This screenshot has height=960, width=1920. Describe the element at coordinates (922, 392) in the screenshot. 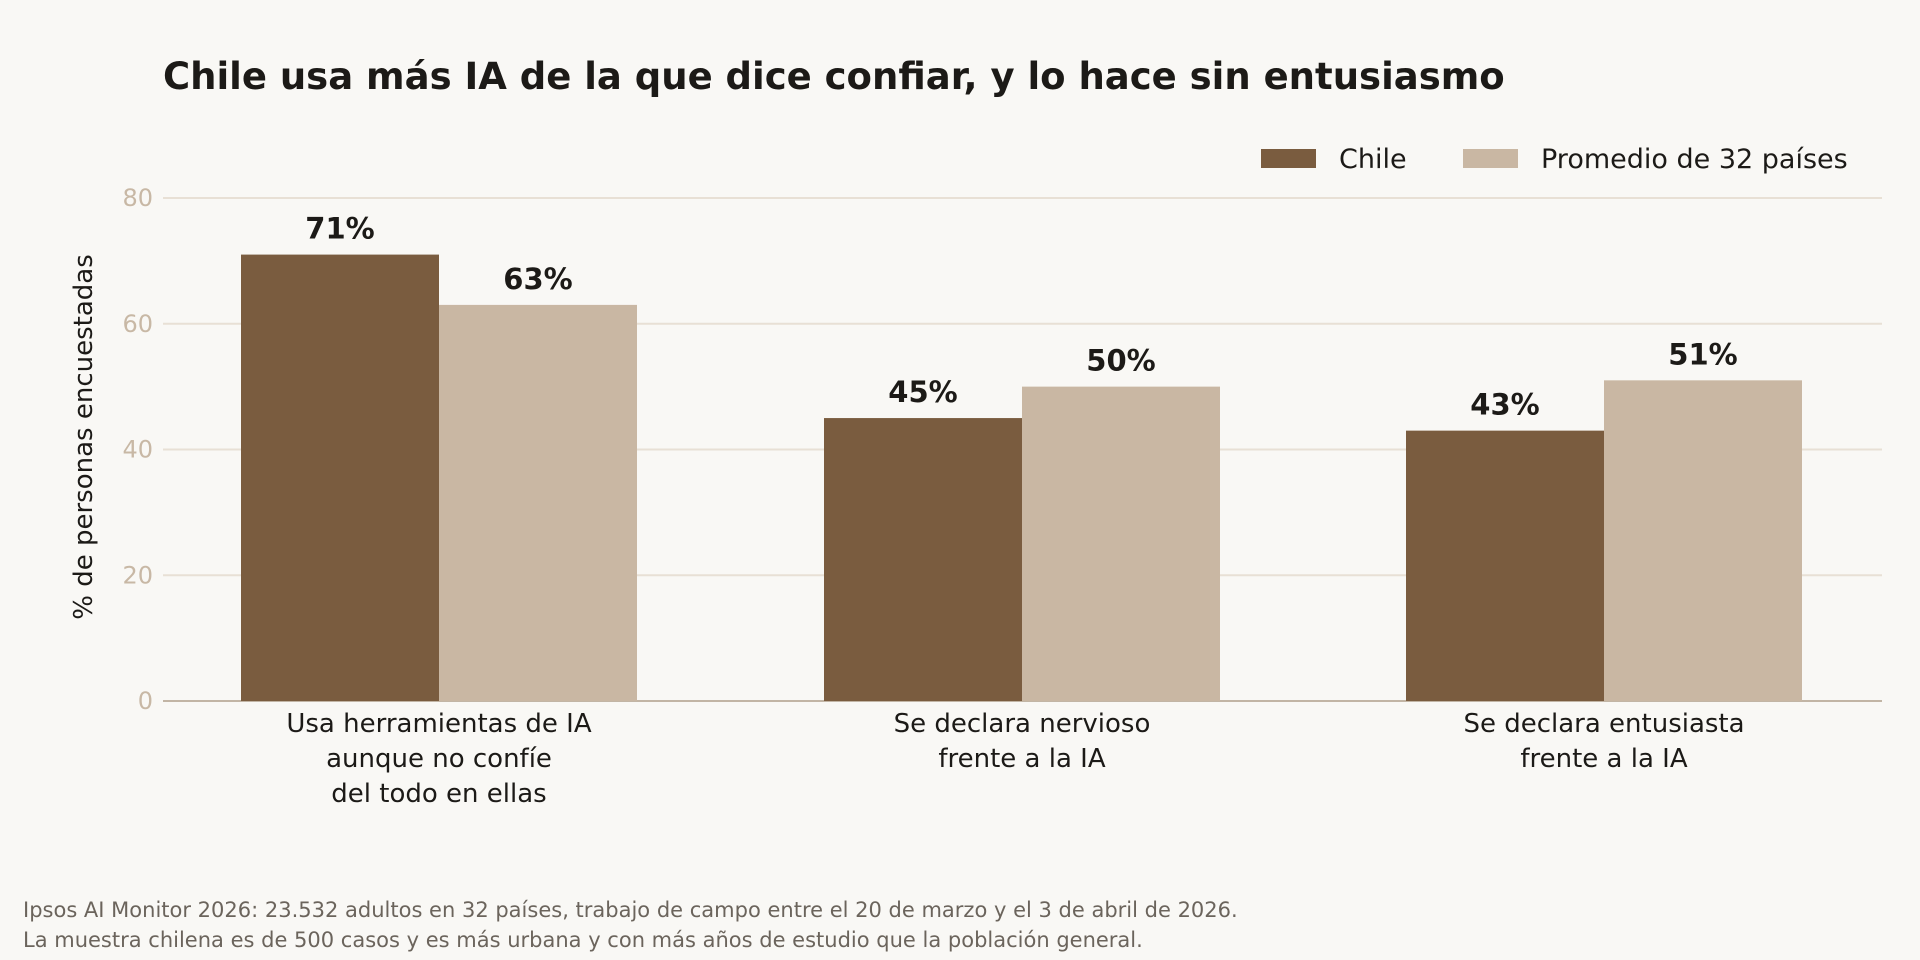

I see `data-label: 45%` at that location.